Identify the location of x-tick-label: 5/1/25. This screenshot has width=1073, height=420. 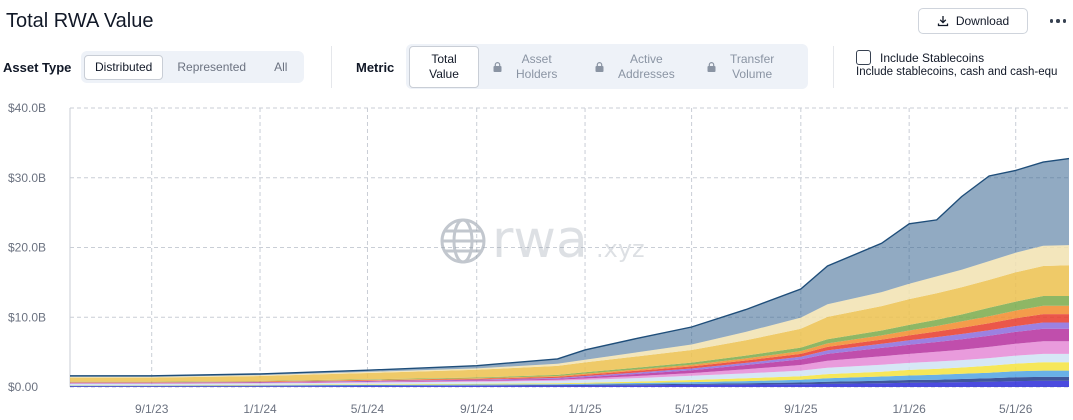
(692, 409).